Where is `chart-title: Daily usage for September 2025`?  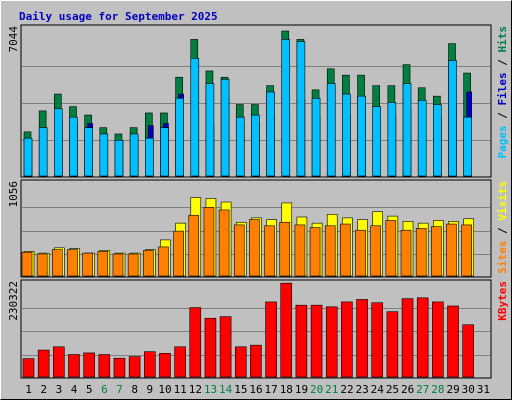 chart-title: Daily usage for September 2025 is located at coordinates (118, 16).